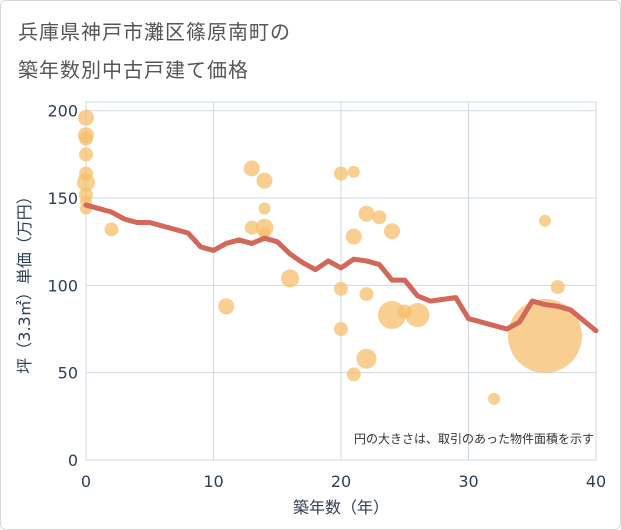 Image resolution: width=621 pixels, height=530 pixels. Describe the element at coordinates (341, 507) in the screenshot. I see `x-axis-label: 築年数（年）` at that location.